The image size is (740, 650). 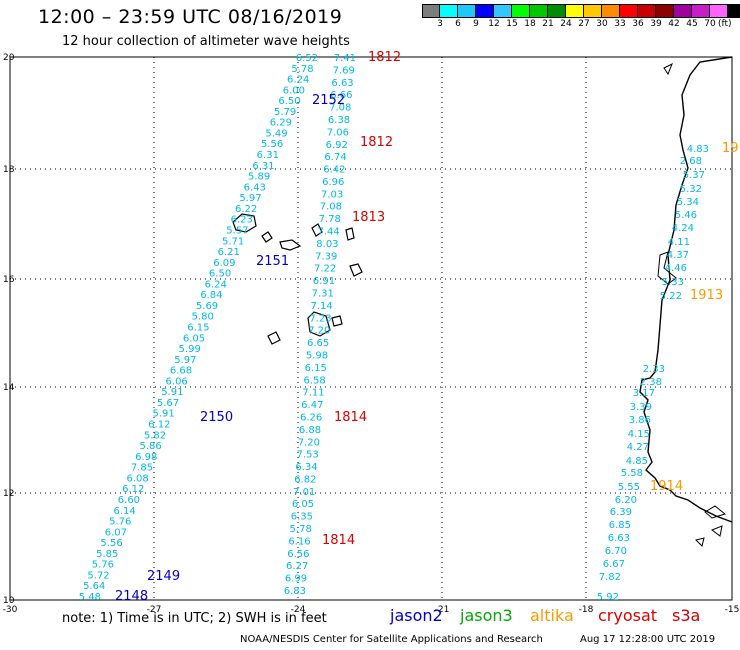 I want to click on wave-height-value: 7.08, so click(x=340, y=108).